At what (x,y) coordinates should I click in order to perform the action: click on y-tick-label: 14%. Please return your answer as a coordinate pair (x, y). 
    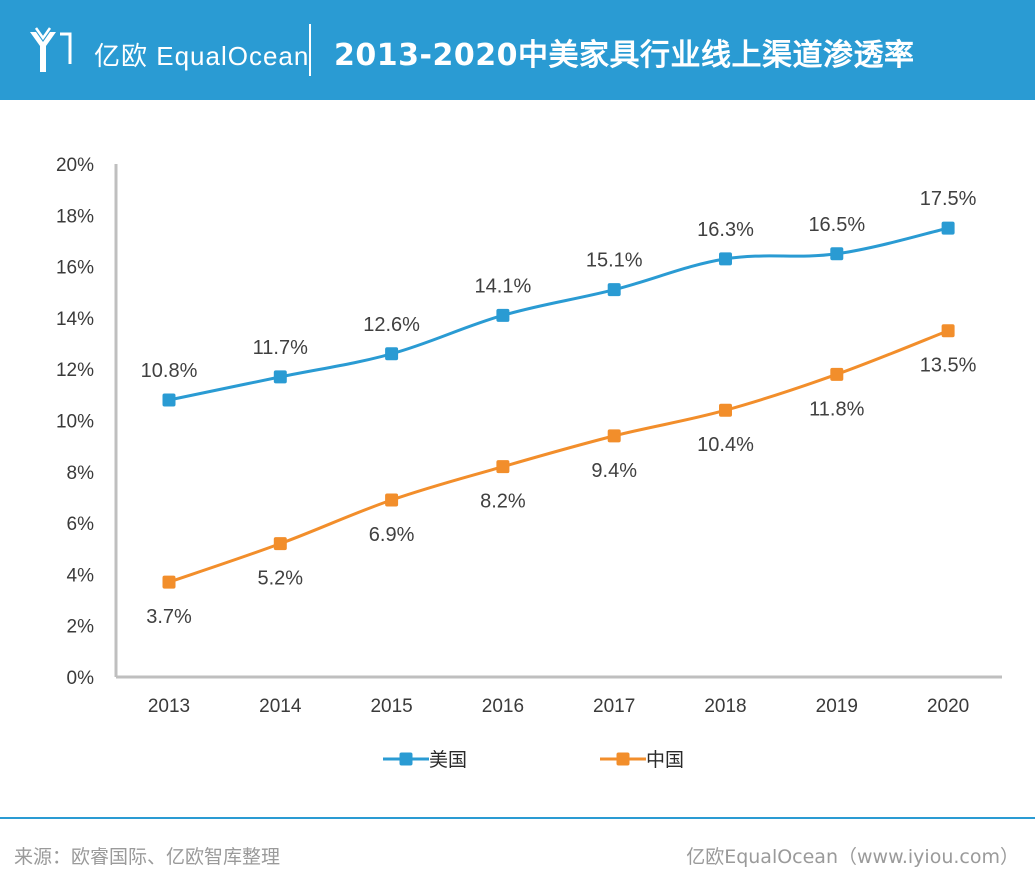
    Looking at the image, I should click on (75, 319).